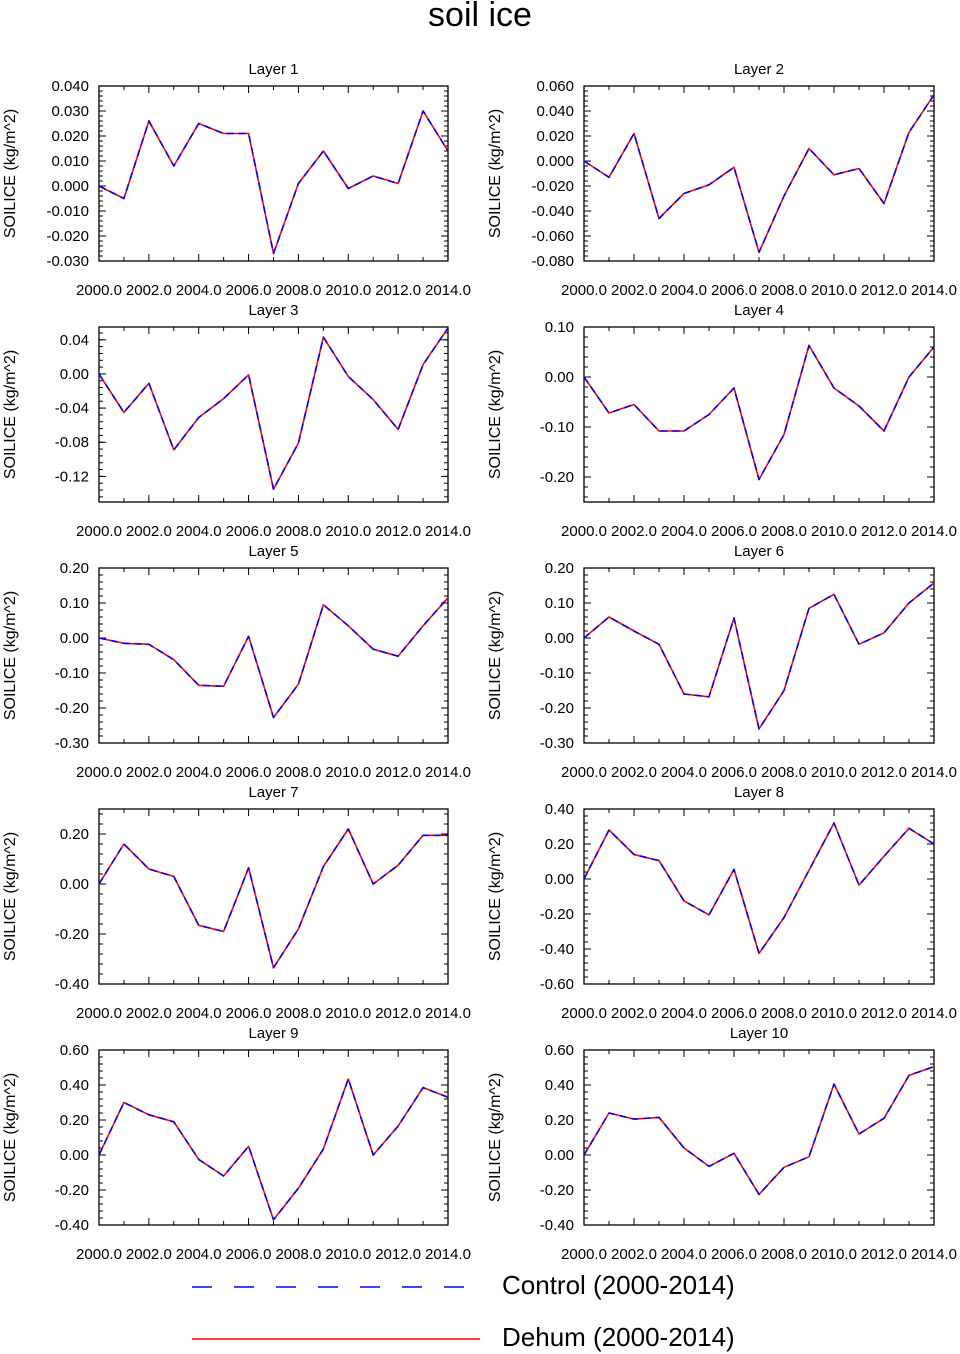  Describe the element at coordinates (398, 1013) in the screenshot. I see `x-tick-label-layer-7: 2012.0` at that location.